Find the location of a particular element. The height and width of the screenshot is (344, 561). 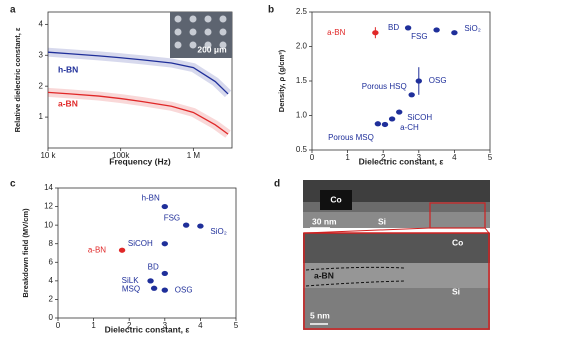

y-tick-label: 14 is located at coordinates (48, 187).